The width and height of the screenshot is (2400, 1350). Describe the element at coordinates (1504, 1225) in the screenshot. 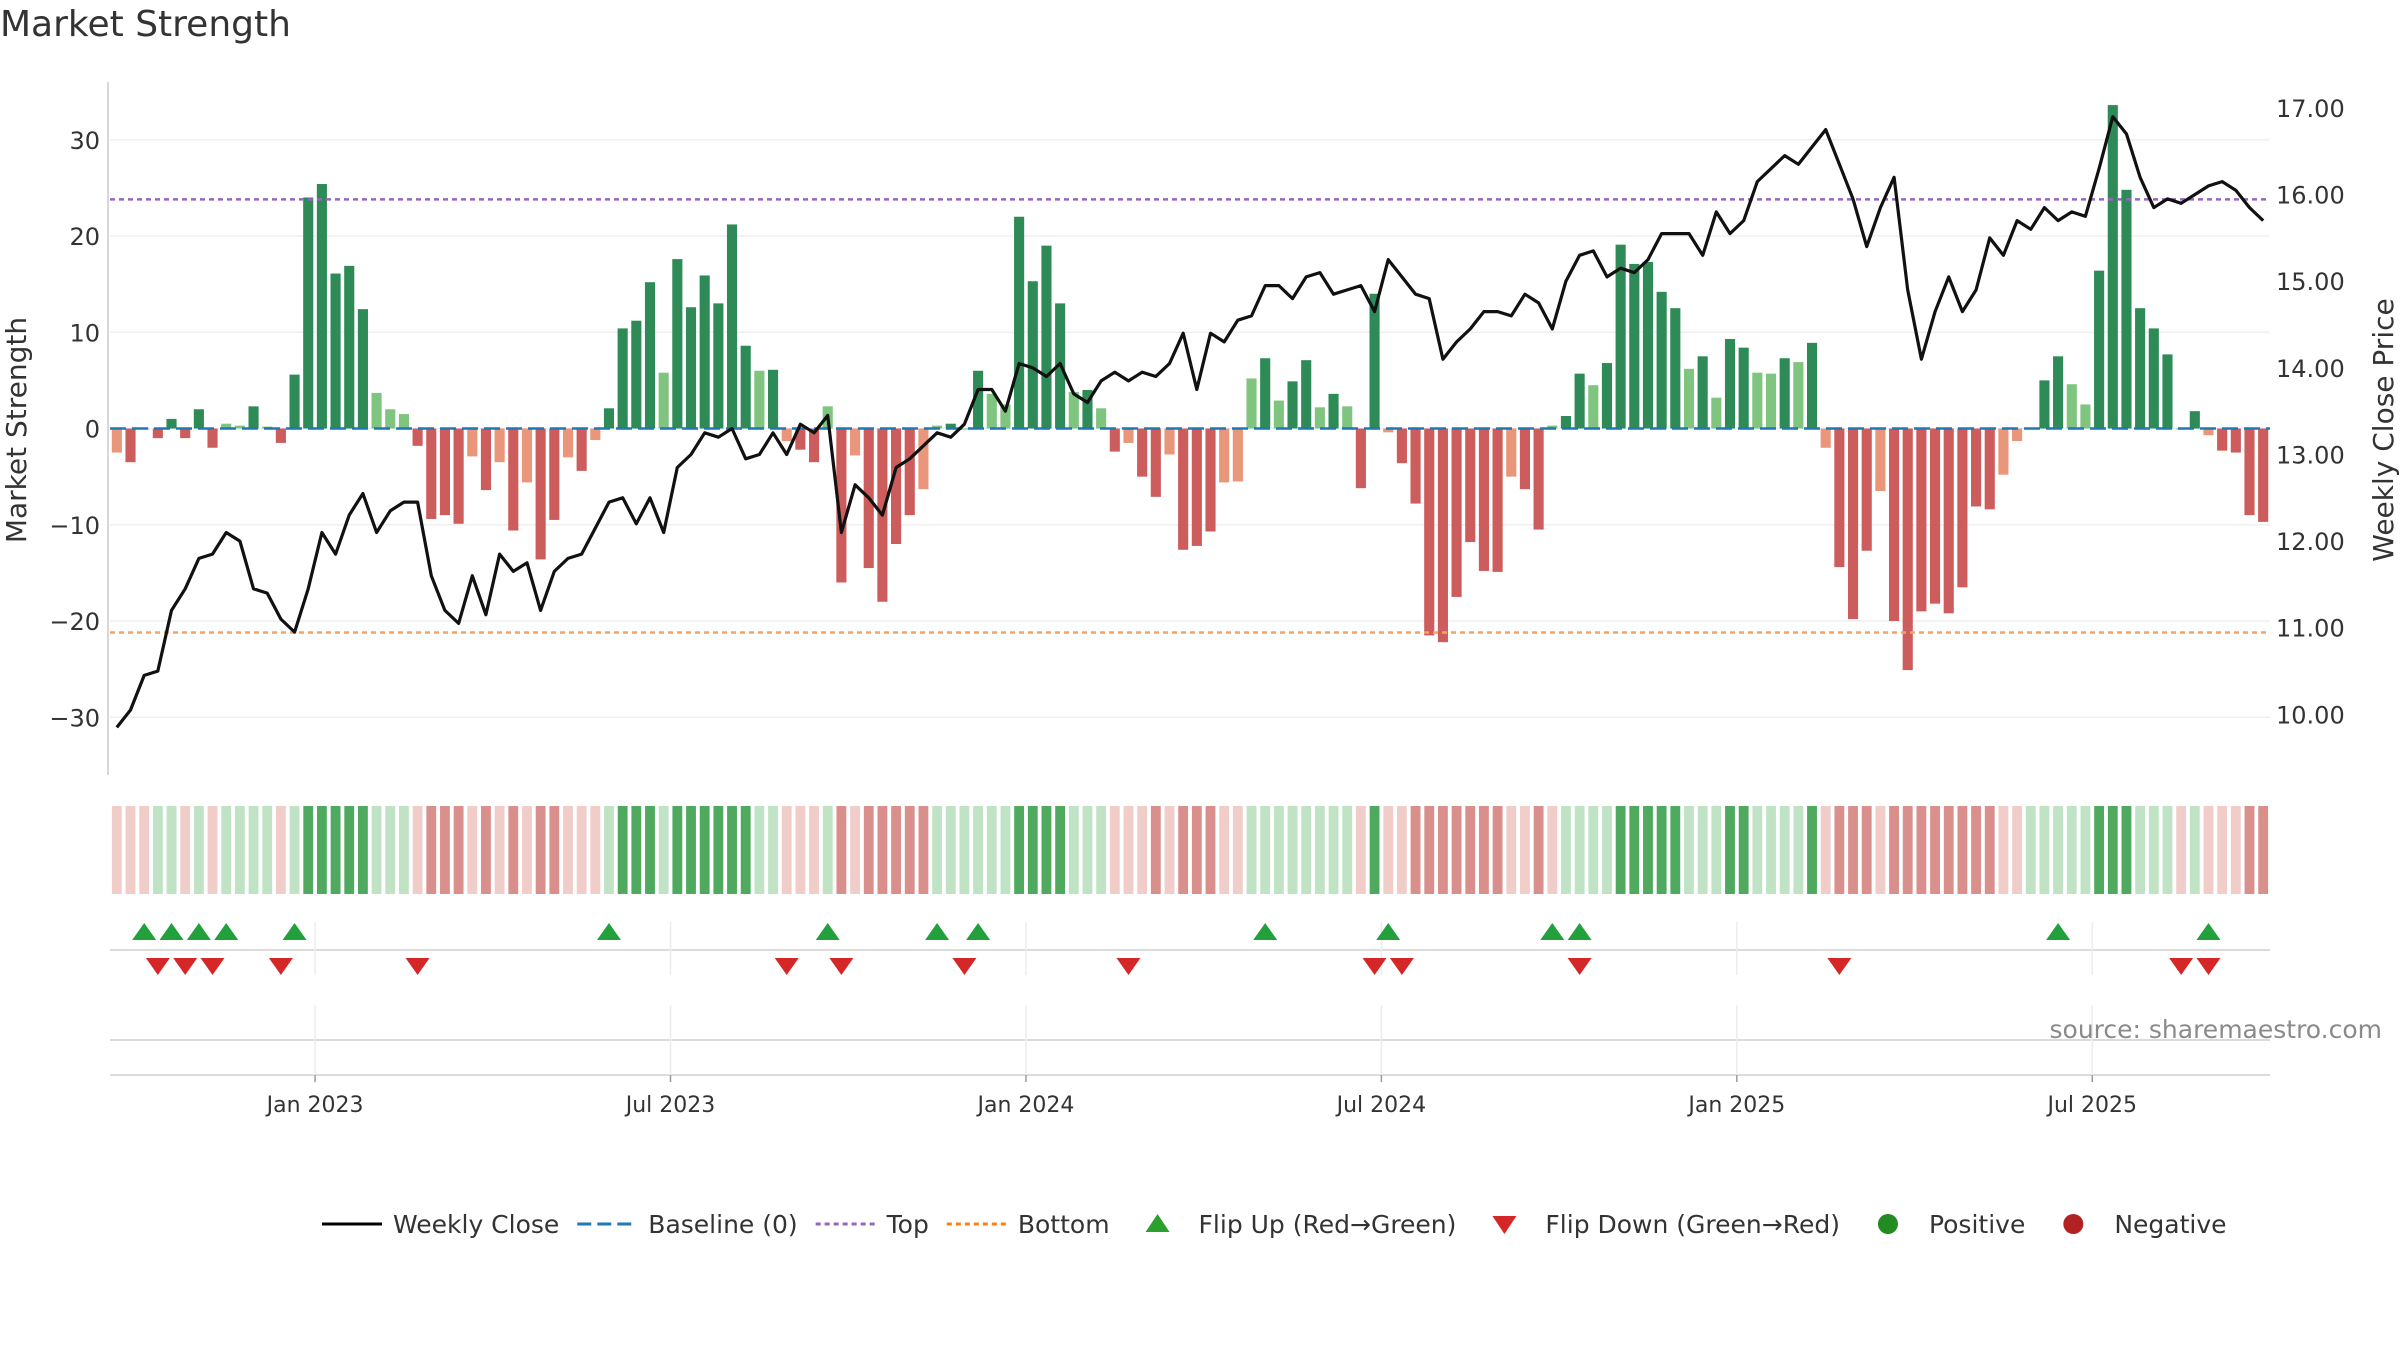

I see `legend-swatch` at that location.